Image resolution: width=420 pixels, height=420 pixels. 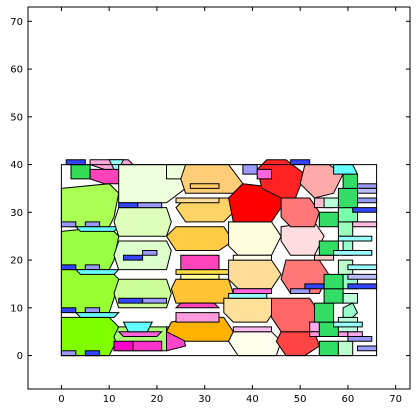 I want to click on y-tick-label: 0, so click(x=20, y=356).